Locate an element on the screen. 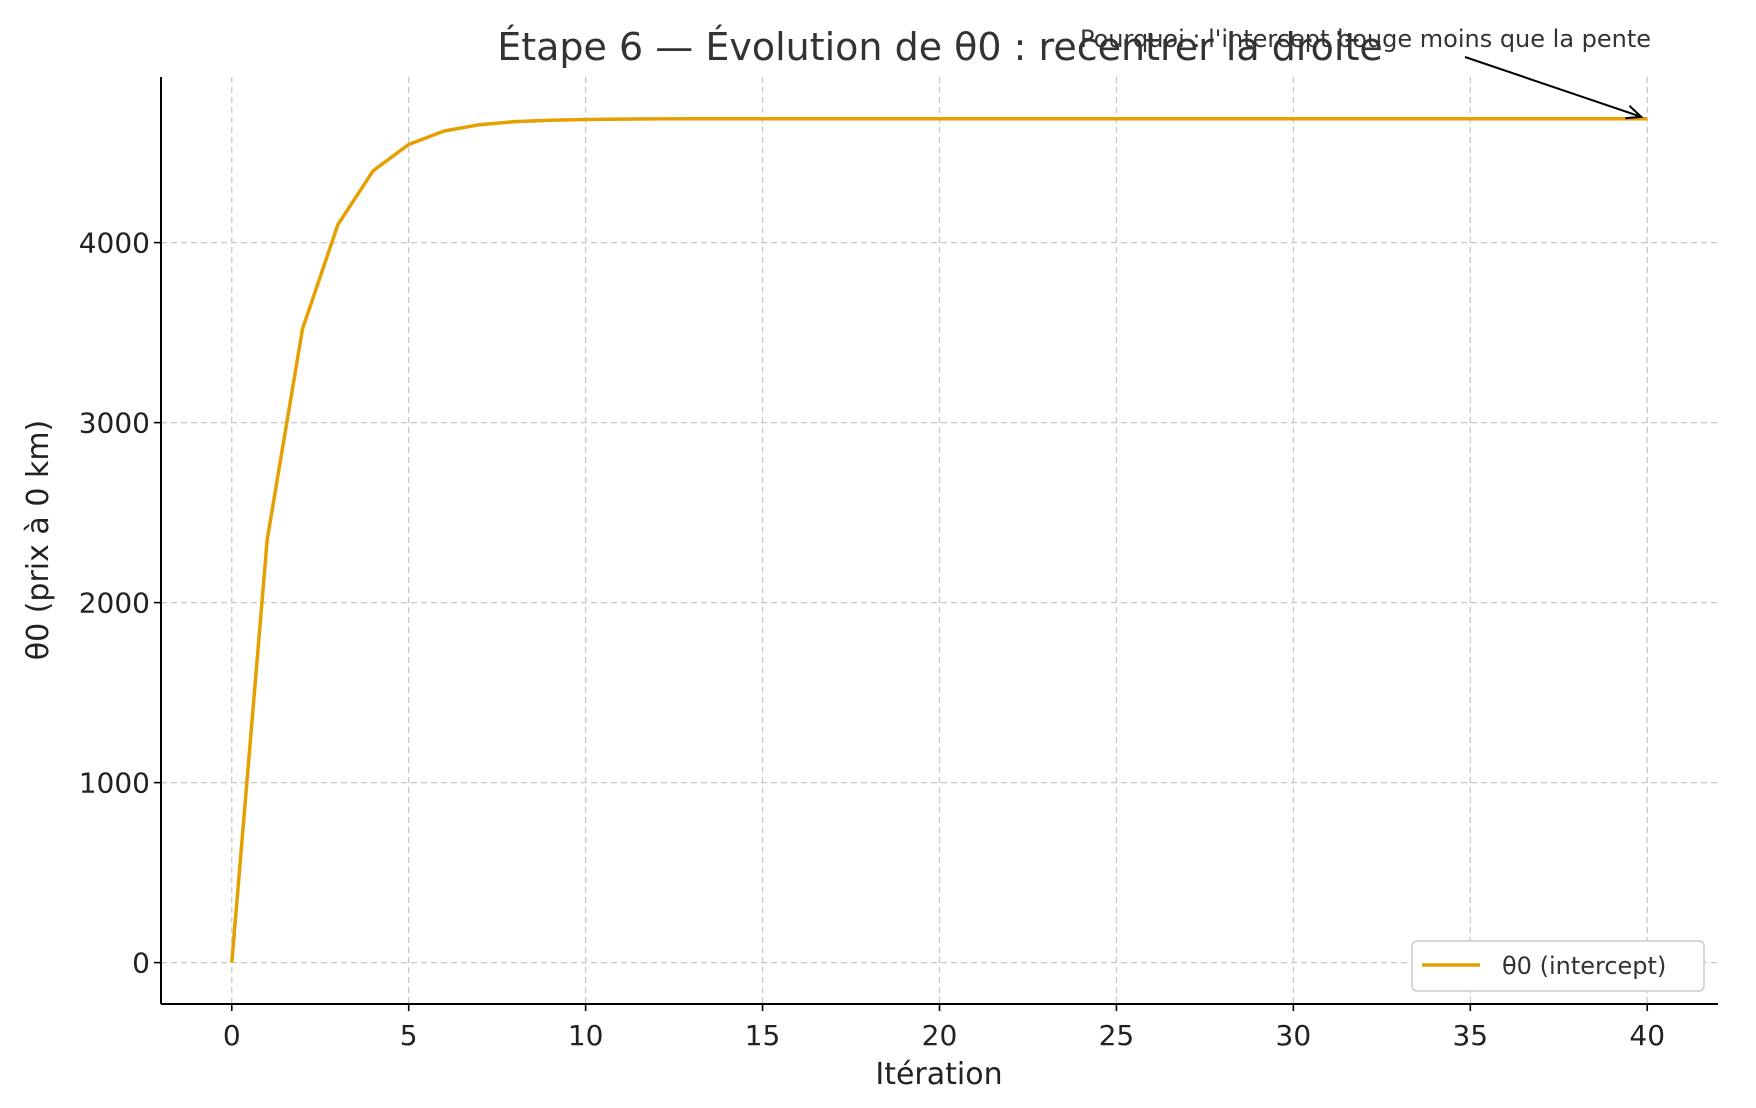  x-axis-ticks: 0 5 10 15 20 25 30 35 40 is located at coordinates (944, 1028).